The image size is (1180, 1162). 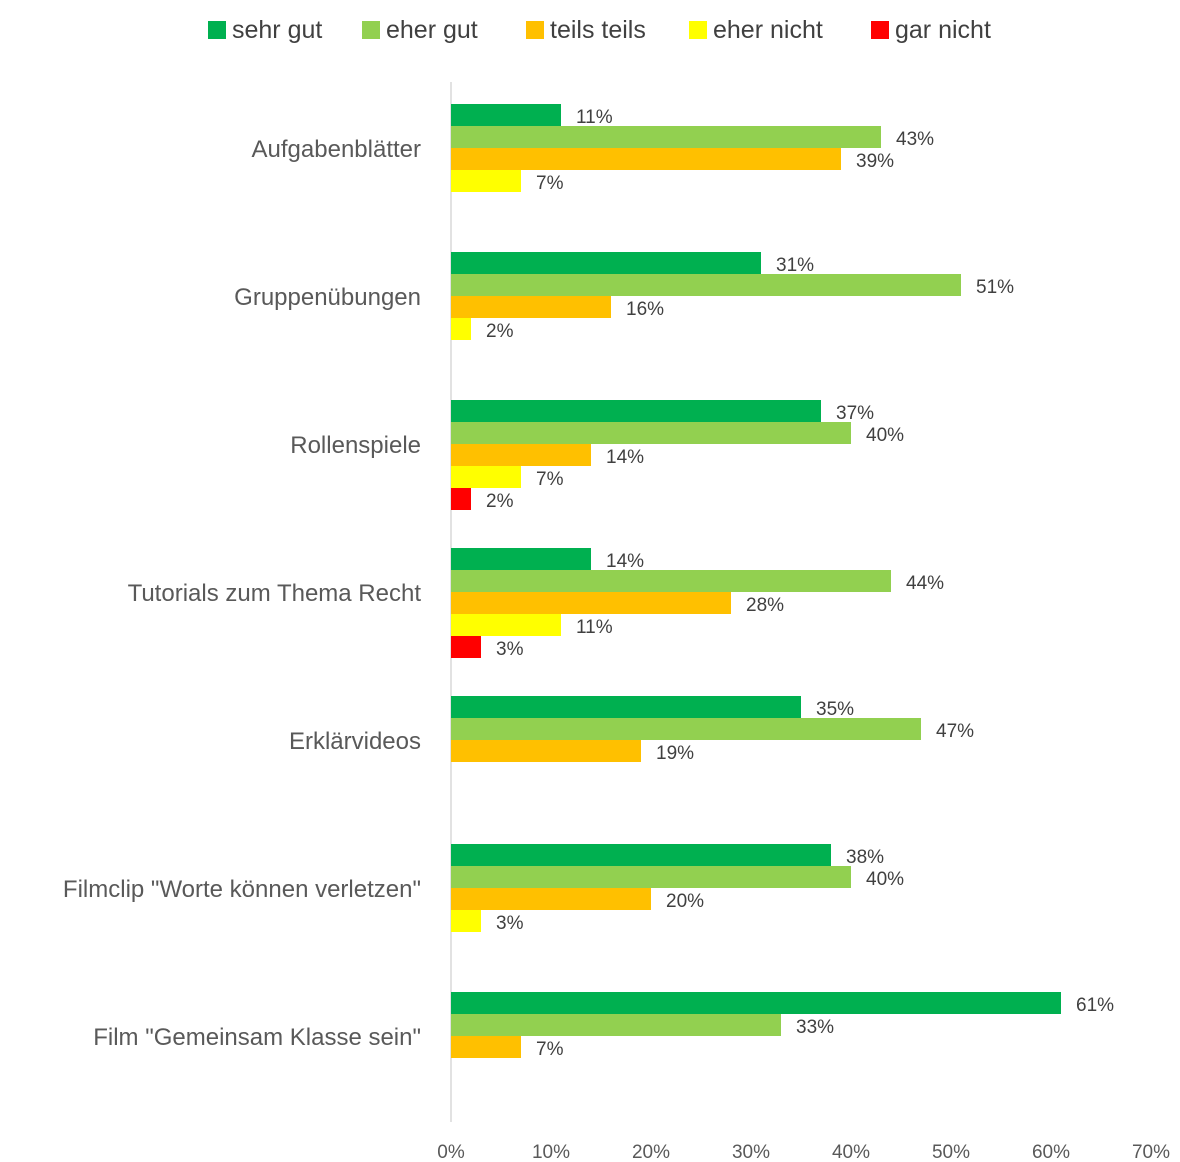 What do you see at coordinates (550, 1049) in the screenshot?
I see `data-label-film-gemeinsam-klasse-sein-teils-teils: 7%` at bounding box center [550, 1049].